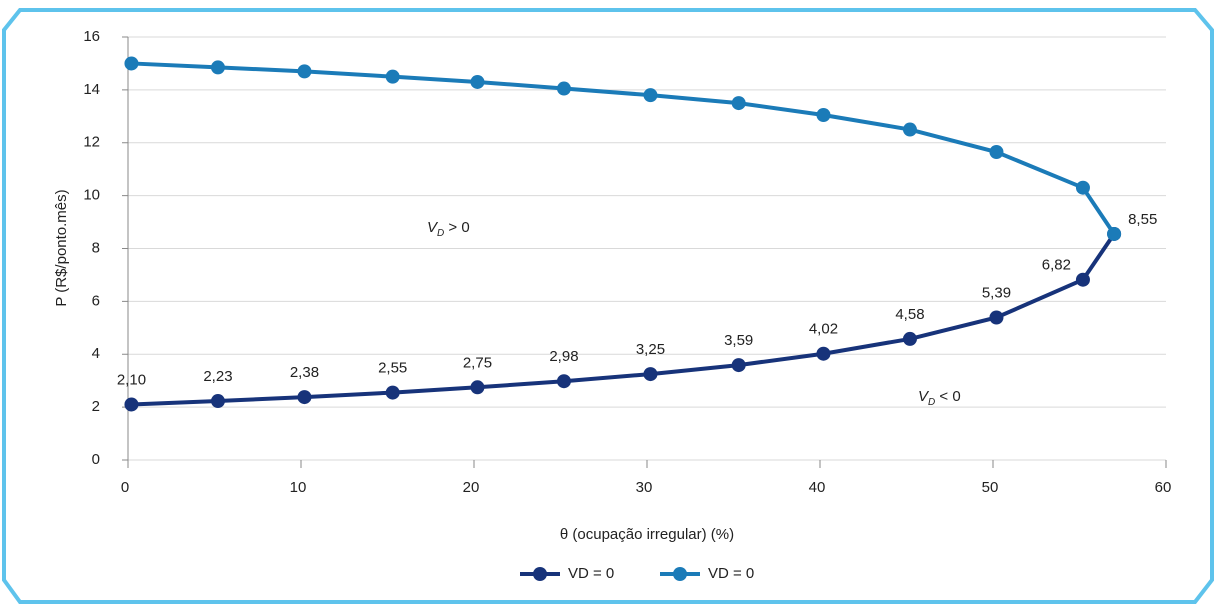  What do you see at coordinates (392, 368) in the screenshot?
I see `value-label: 2,55` at bounding box center [392, 368].